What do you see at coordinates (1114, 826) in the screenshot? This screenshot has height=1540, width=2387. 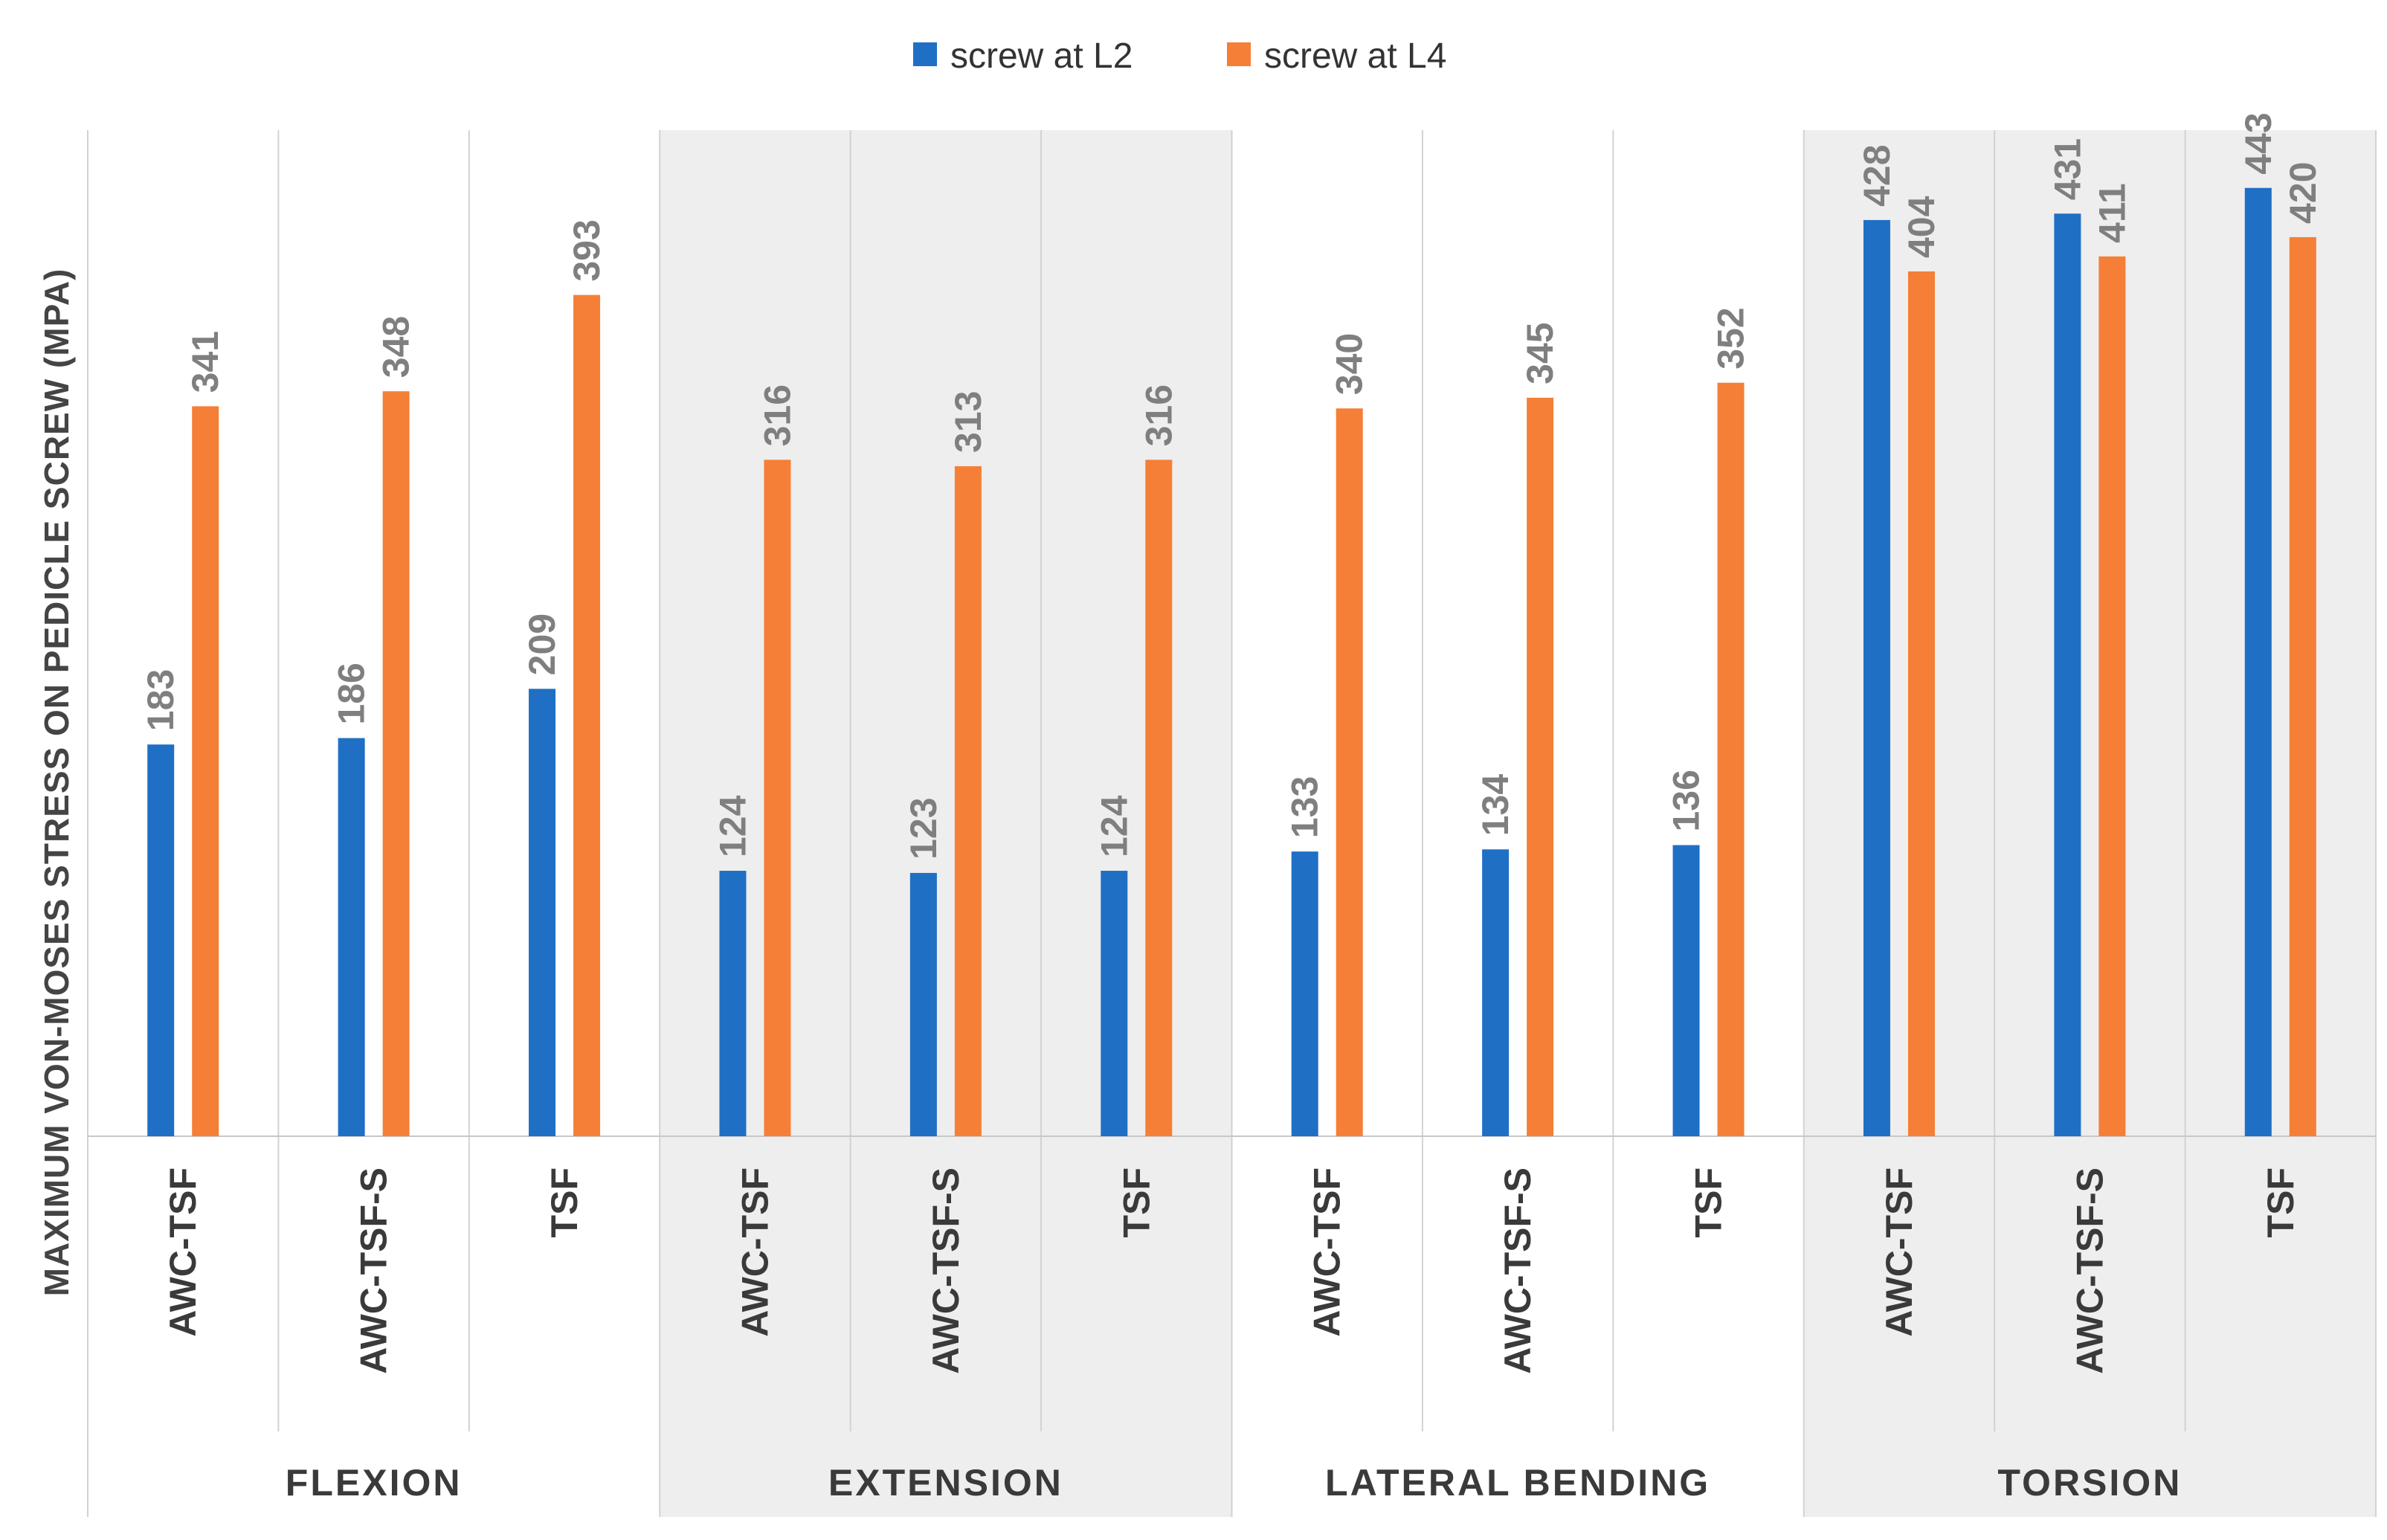 I see `value-label-l2-6: 124` at bounding box center [1114, 826].